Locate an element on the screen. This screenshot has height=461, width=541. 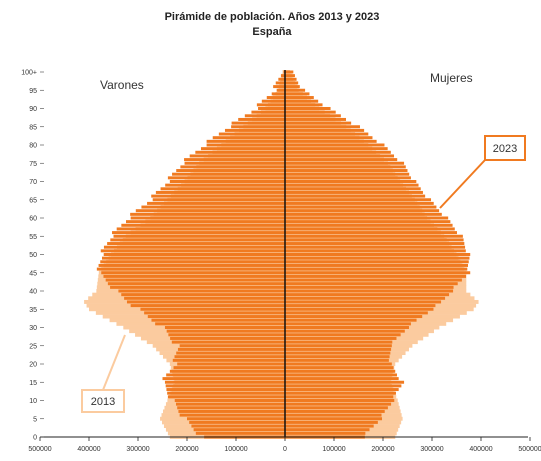
y-tick-label-10: 10 is located at coordinates (33, 401).